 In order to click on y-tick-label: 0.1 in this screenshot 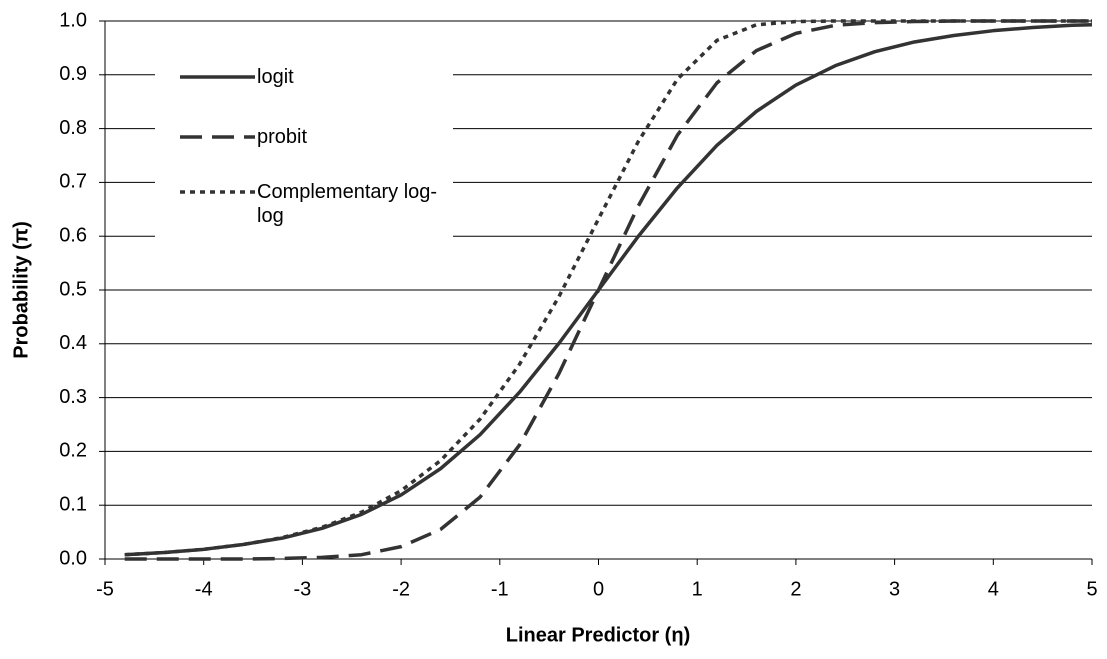, I will do `click(73, 504)`.